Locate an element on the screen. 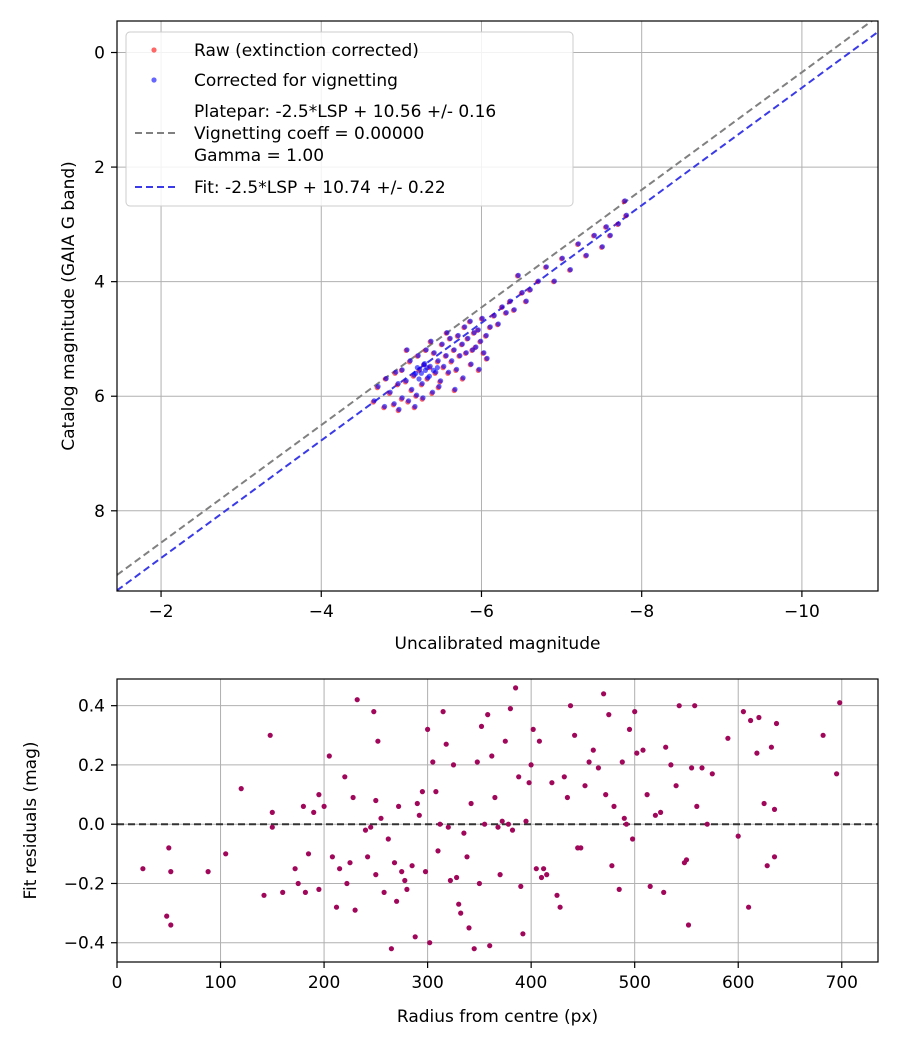  legend-box is located at coordinates (349, 119).